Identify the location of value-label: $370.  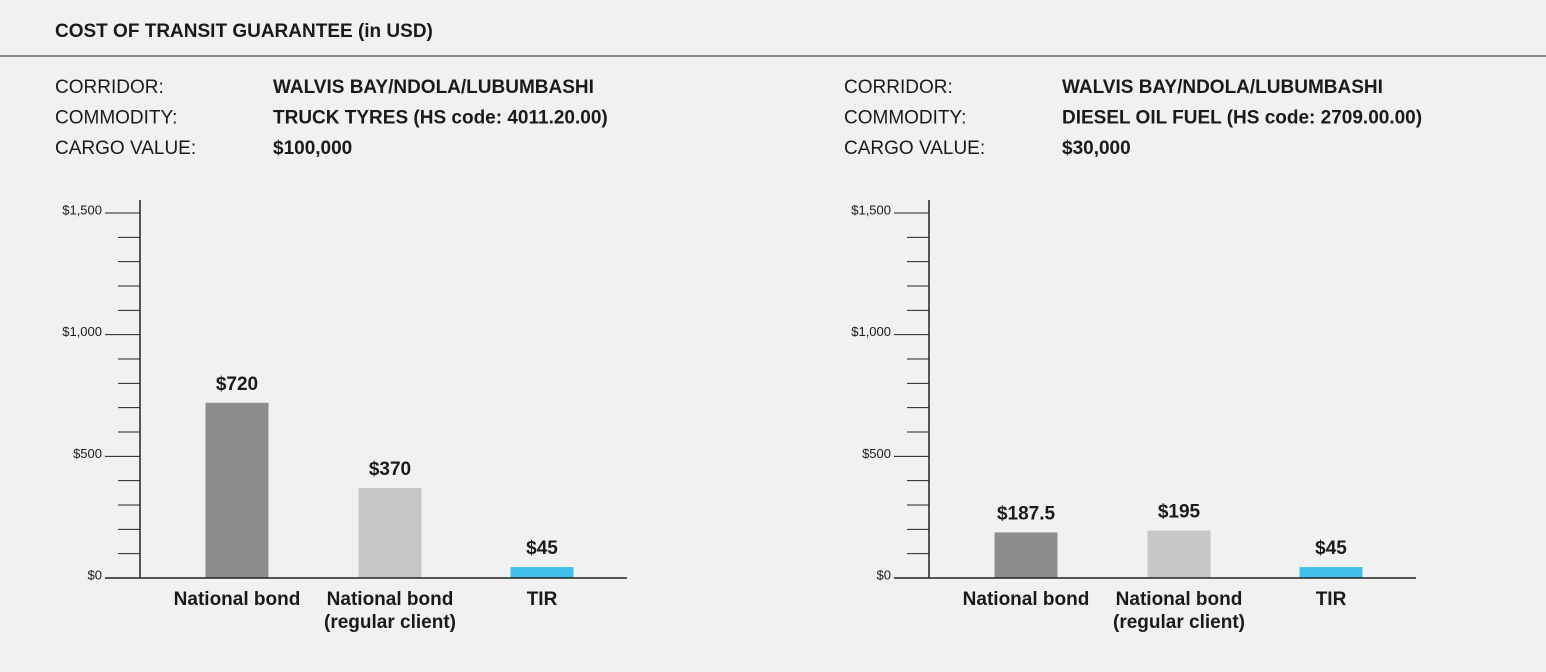
(390, 469).